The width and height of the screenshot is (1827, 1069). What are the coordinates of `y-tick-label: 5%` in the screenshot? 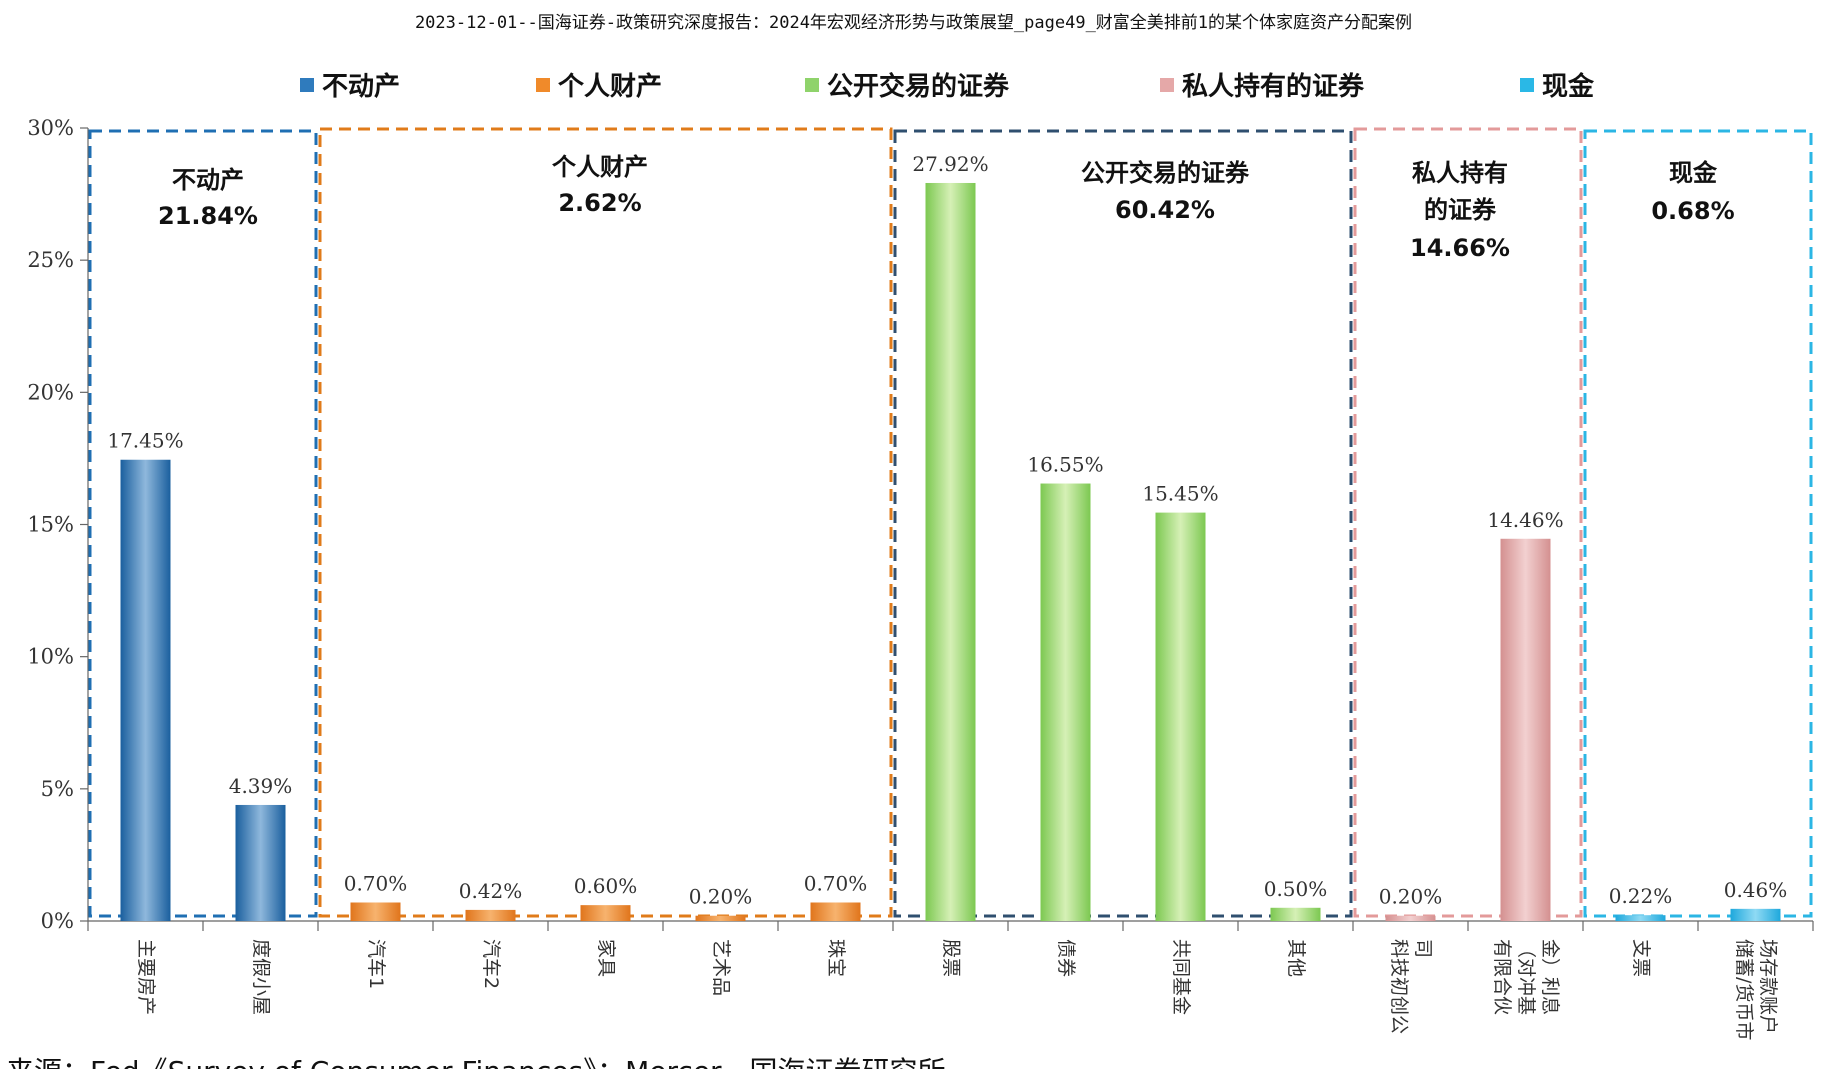 It's located at (57, 789).